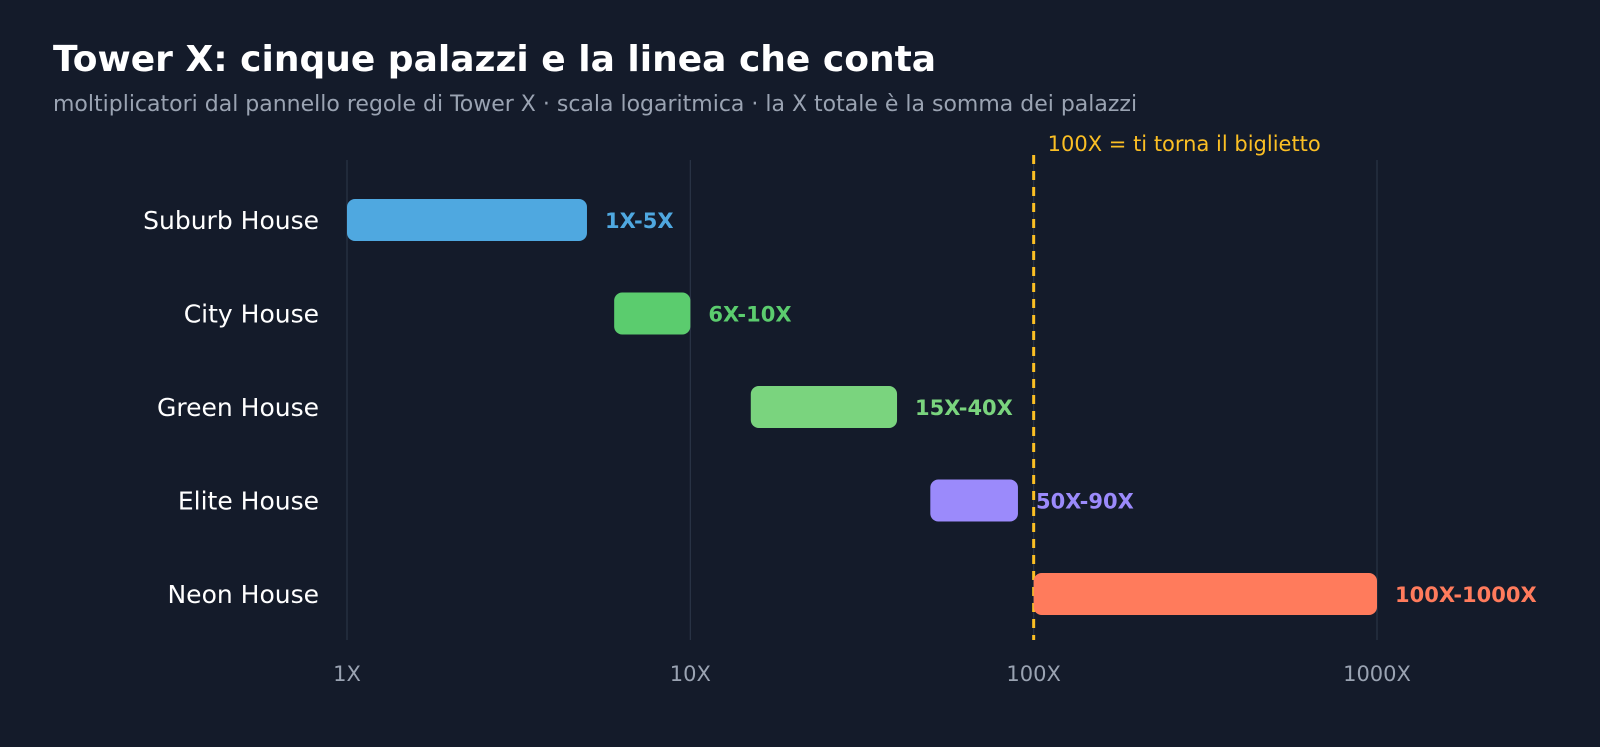 This screenshot has width=1600, height=747. Describe the element at coordinates (639, 221) in the screenshot. I see `data-label-0: 1X-5X` at that location.